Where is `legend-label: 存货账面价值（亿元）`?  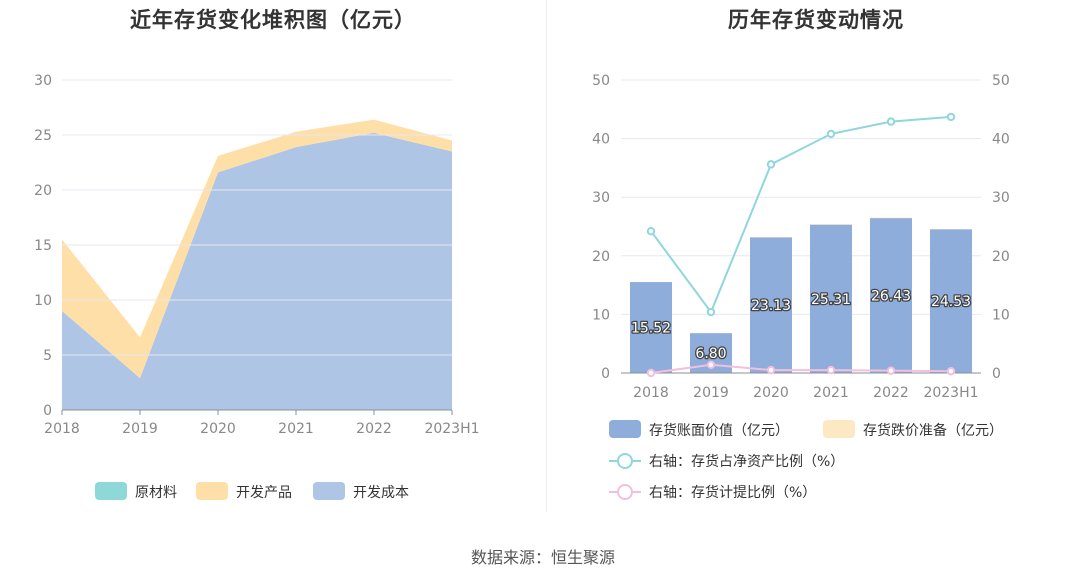 legend-label: 存货账面价值（亿元） is located at coordinates (719, 430).